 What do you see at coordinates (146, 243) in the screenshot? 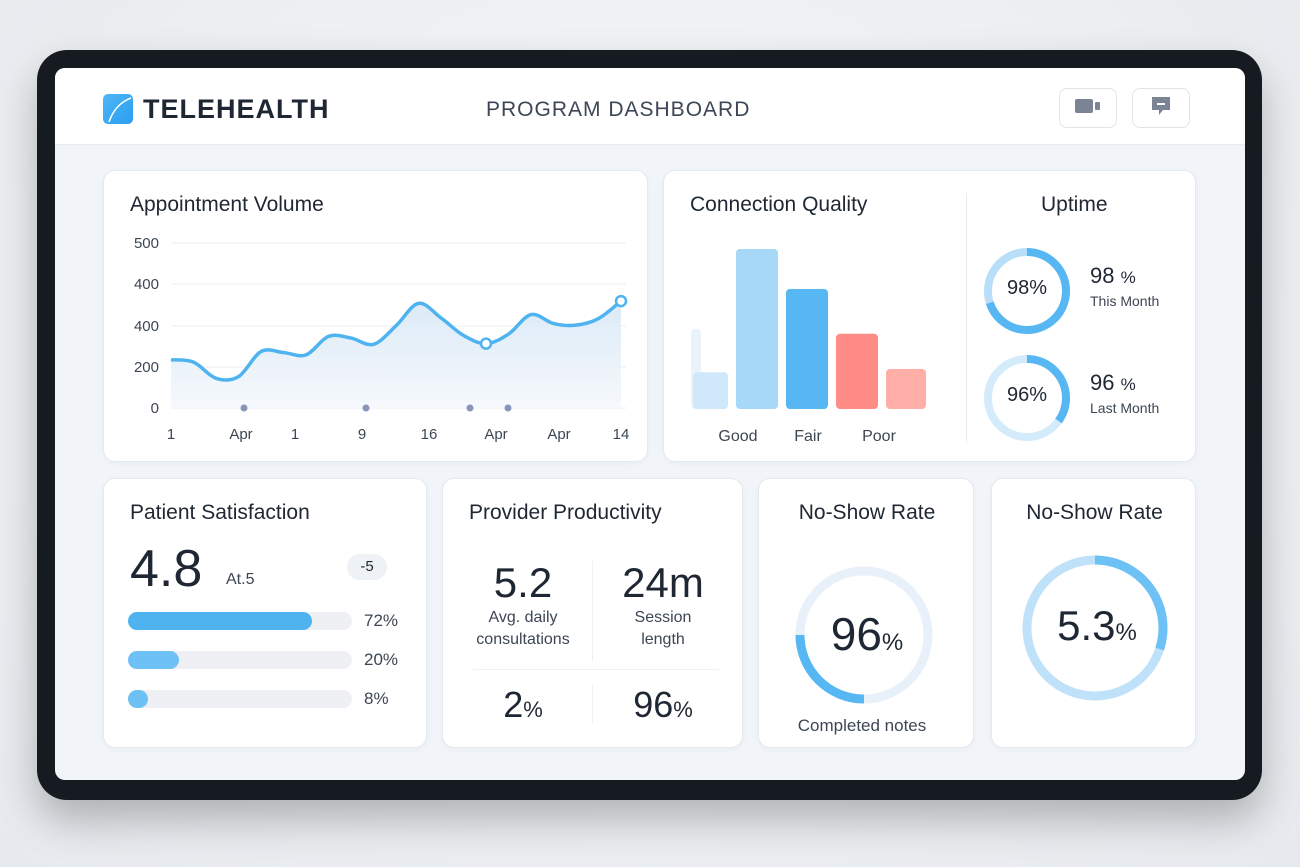
I see `y-tick-label: 500` at bounding box center [146, 243].